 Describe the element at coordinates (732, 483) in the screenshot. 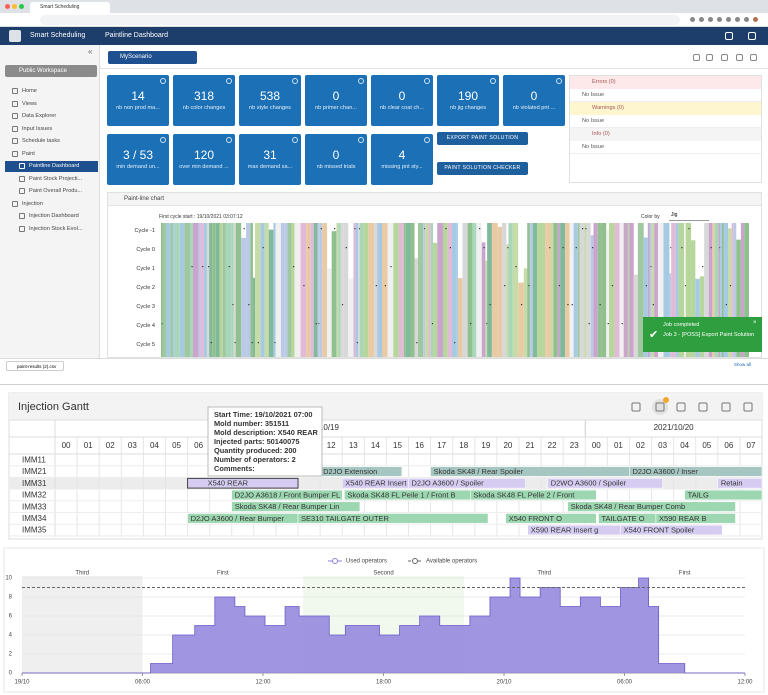

I see `bar-label: Retain` at that location.